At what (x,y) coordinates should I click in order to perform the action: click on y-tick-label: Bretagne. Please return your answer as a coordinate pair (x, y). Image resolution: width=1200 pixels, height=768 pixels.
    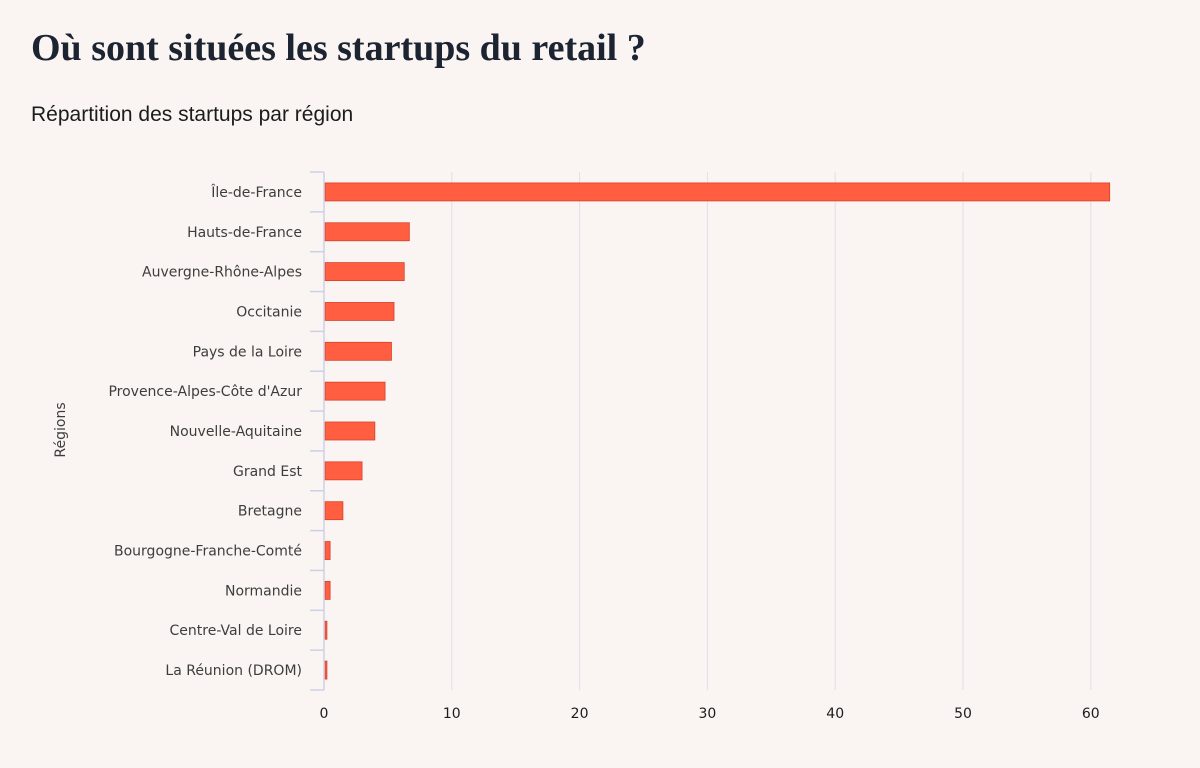
    Looking at the image, I should click on (270, 512).